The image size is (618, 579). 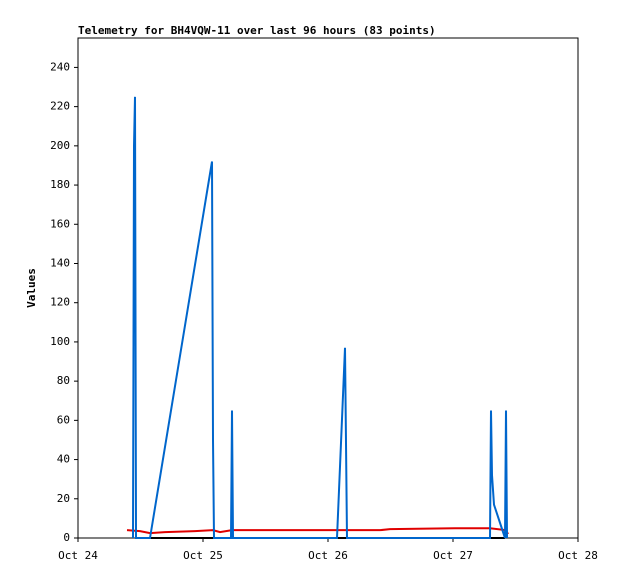 I want to click on y-tick-label: 200, so click(x=60, y=145).